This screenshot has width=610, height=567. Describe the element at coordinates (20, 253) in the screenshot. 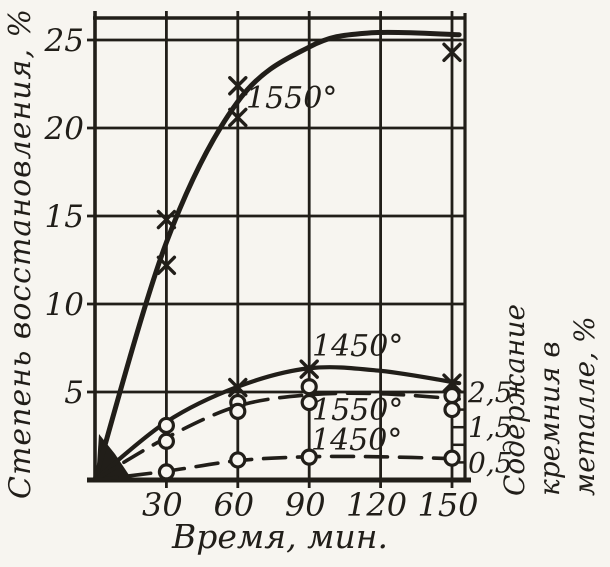

I see `y-axis-title-left: Степень восстановления, %` at that location.